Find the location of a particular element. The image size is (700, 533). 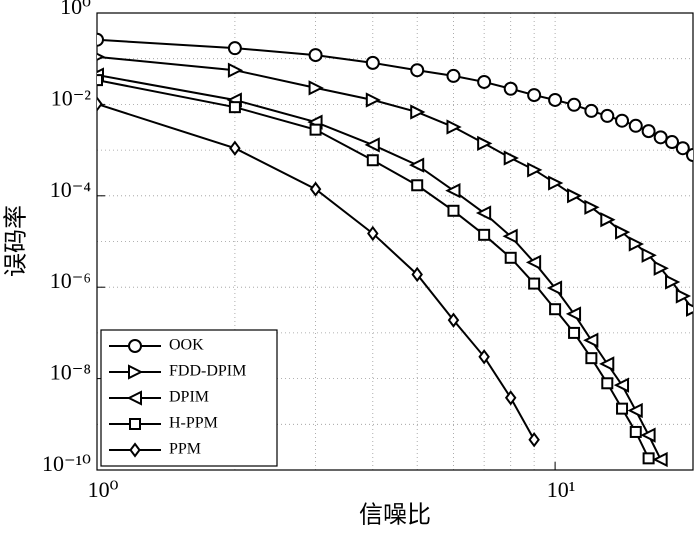

y-tick-label: 10⁻⁴ is located at coordinates (71, 189).